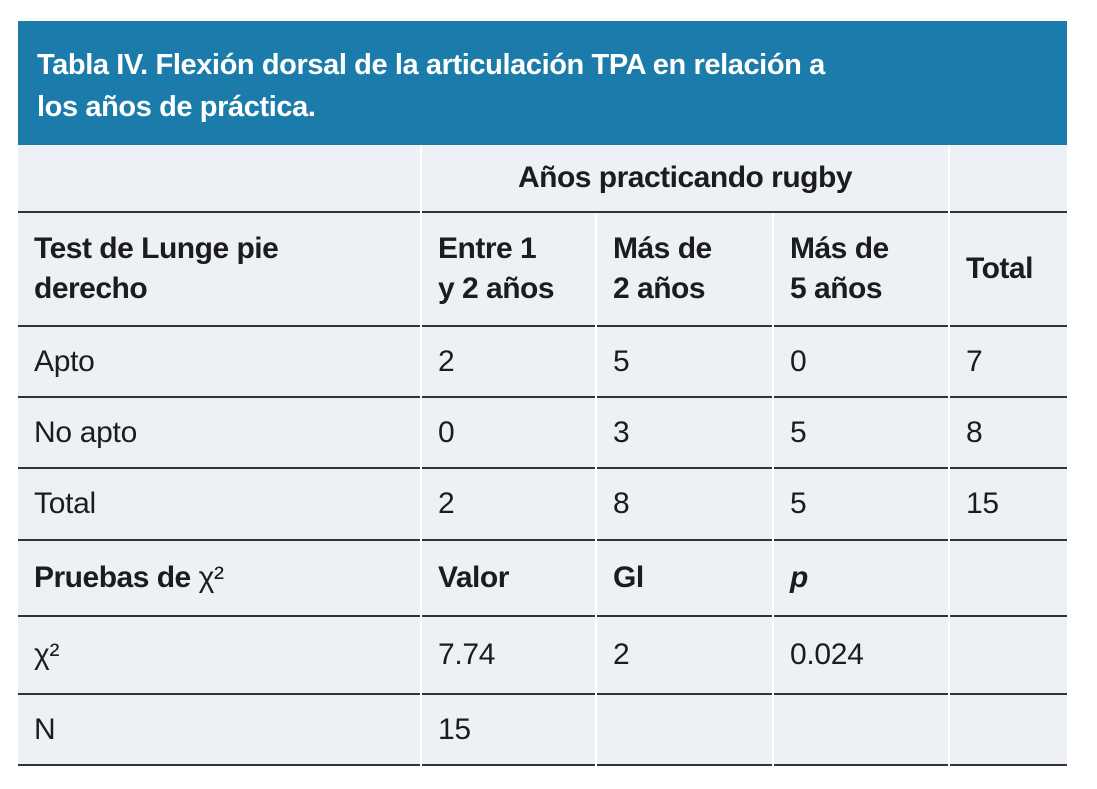 The width and height of the screenshot is (1097, 789). Describe the element at coordinates (219, 505) in the screenshot. I see `row-total-label: Total` at that location.